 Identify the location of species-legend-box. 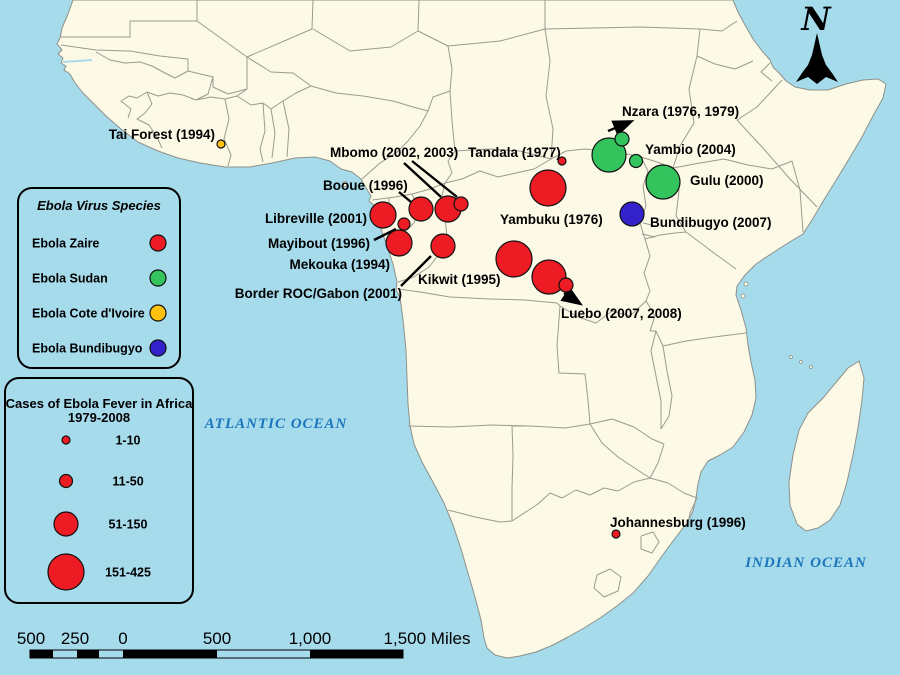
(99, 278).